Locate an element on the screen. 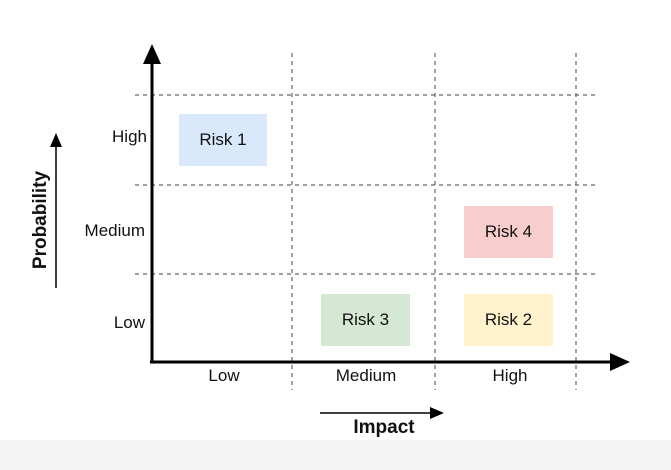 Image resolution: width=671 pixels, height=470 pixels. y-tick-low: Low is located at coordinates (129, 322).